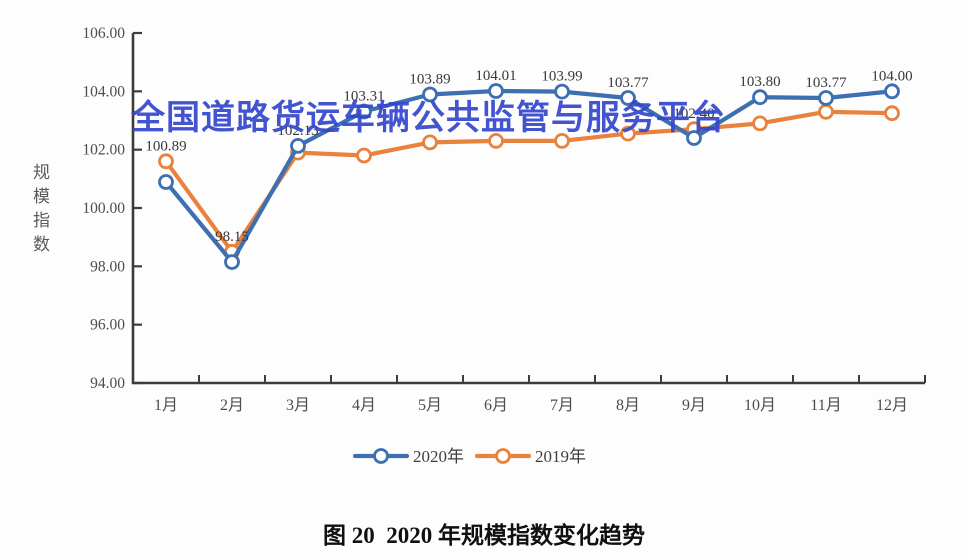 Image resolution: width=968 pixels, height=559 pixels. I want to click on y-tick-label: 96.00, so click(107, 325).